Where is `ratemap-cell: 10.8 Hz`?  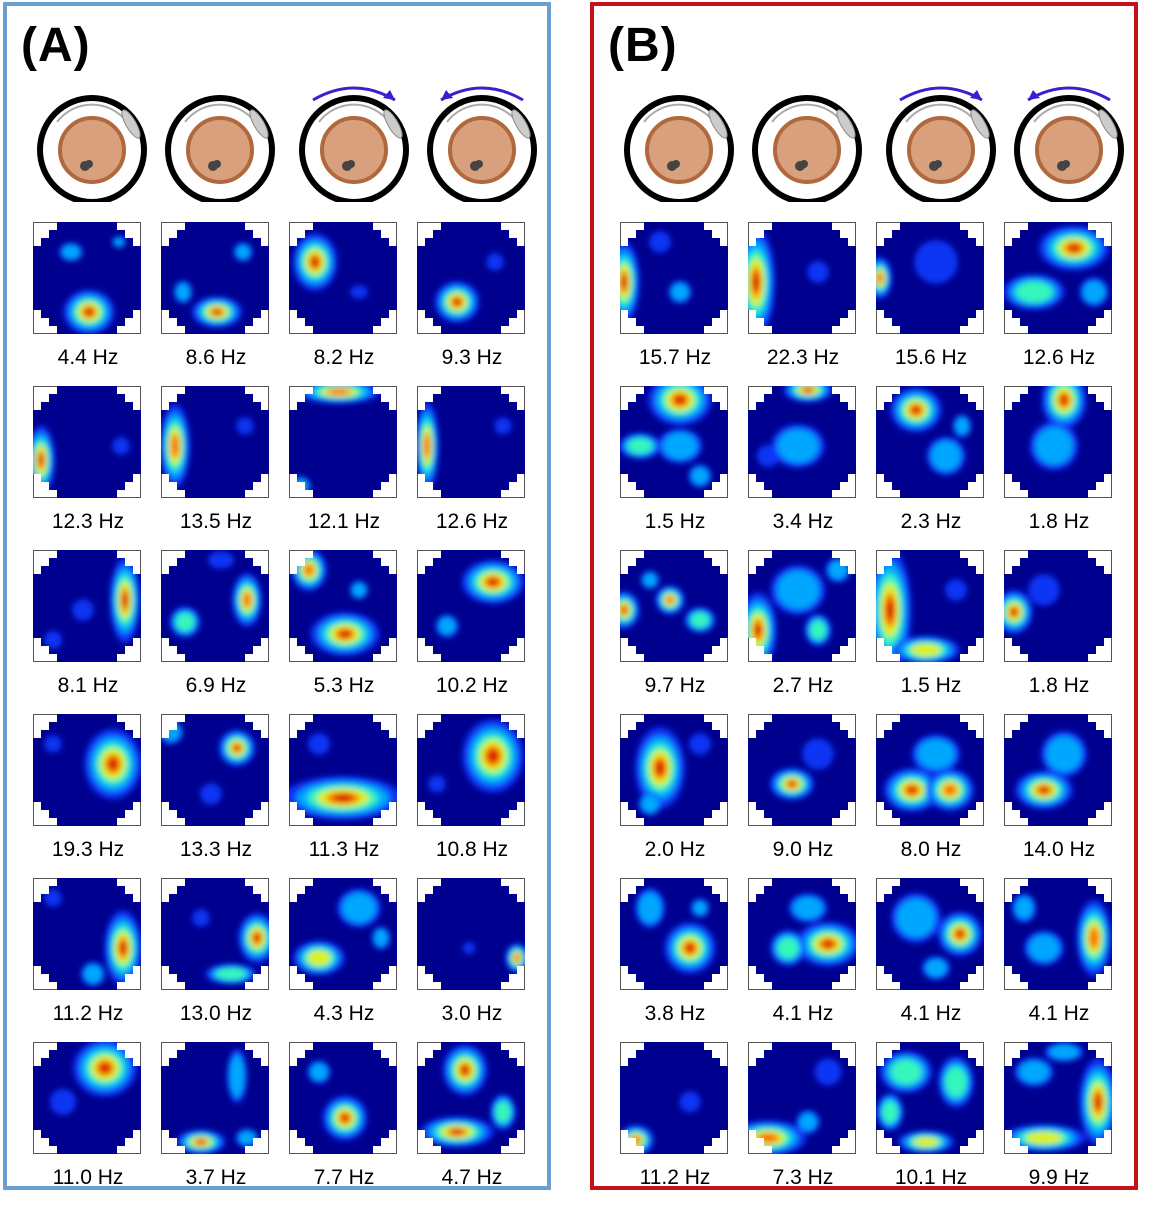 ratemap-cell: 10.8 Hz is located at coordinates (472, 796).